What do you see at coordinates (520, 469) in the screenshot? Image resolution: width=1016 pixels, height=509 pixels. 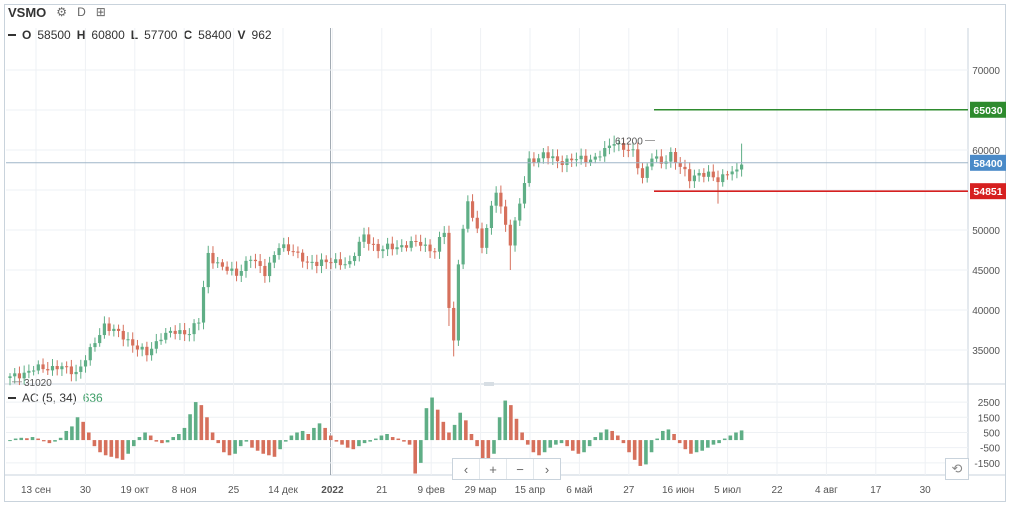 I see `zoom-out-button: −` at bounding box center [520, 469].